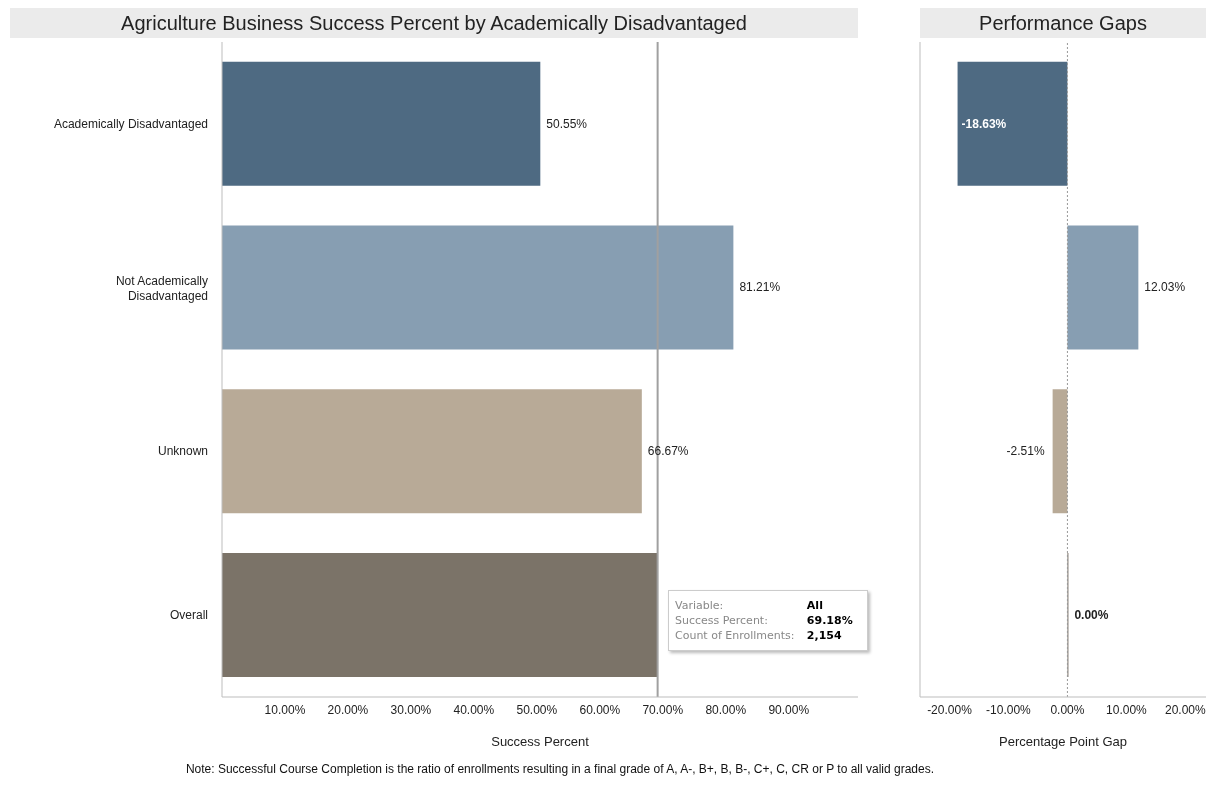 This screenshot has height=796, width=1225. Describe the element at coordinates (537, 709) in the screenshot. I see `x-tick-label: 50.00%` at that location.